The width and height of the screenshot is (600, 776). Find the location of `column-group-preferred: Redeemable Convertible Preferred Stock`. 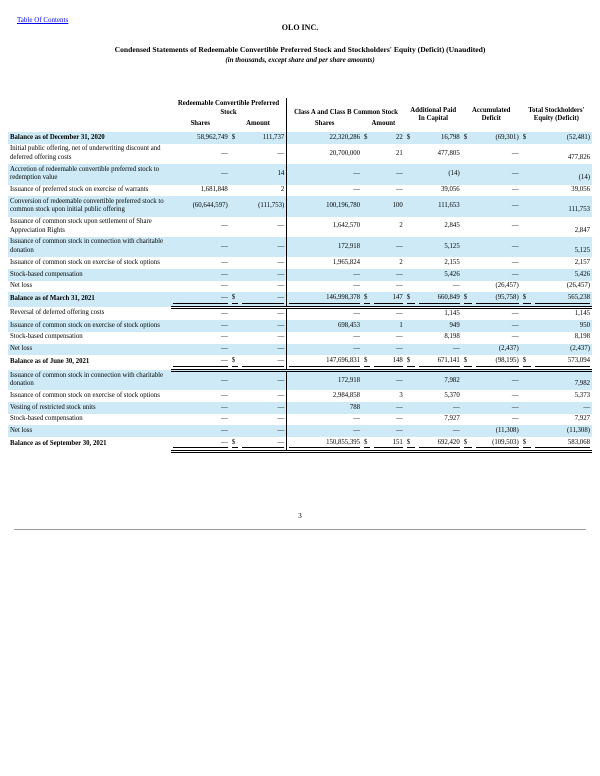

column-group-preferred: Redeemable Convertible Preferred Stock is located at coordinates (228, 108).